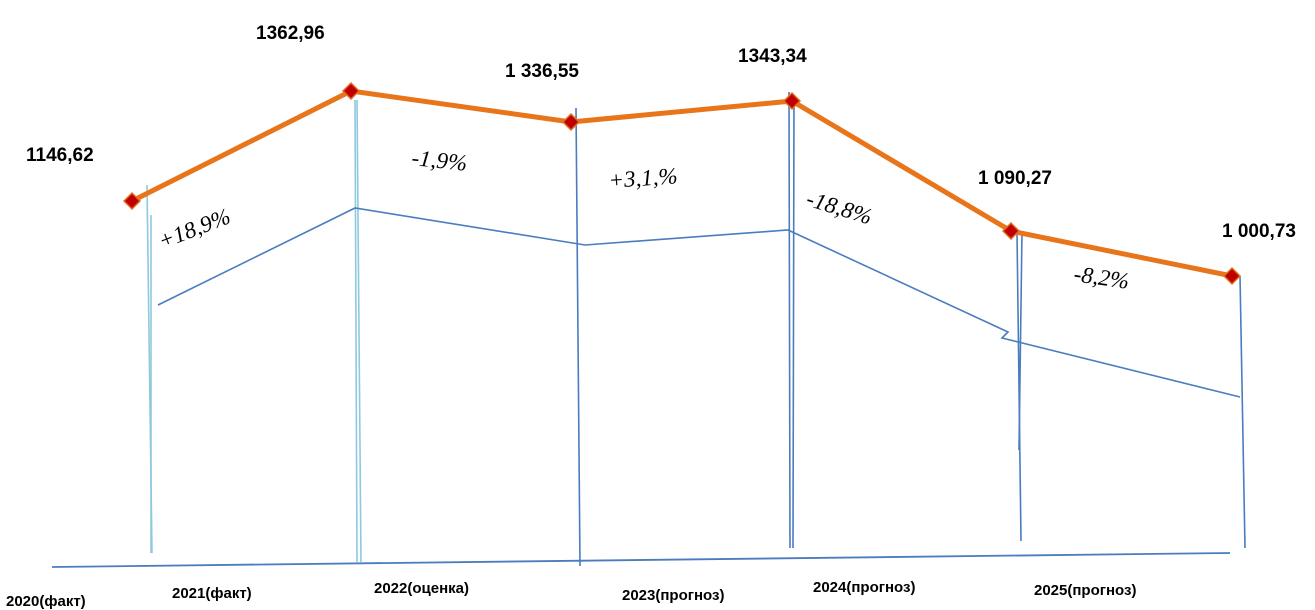  I want to click on category-label-1: 2021(факт), so click(212, 593).